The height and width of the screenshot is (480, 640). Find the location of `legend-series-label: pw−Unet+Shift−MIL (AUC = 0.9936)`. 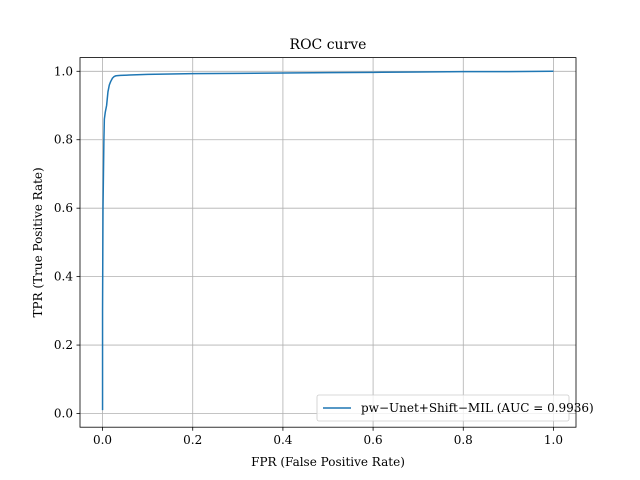

legend-series-label: pw−Unet+Shift−MIL (AUC = 0.9936) is located at coordinates (477, 408).